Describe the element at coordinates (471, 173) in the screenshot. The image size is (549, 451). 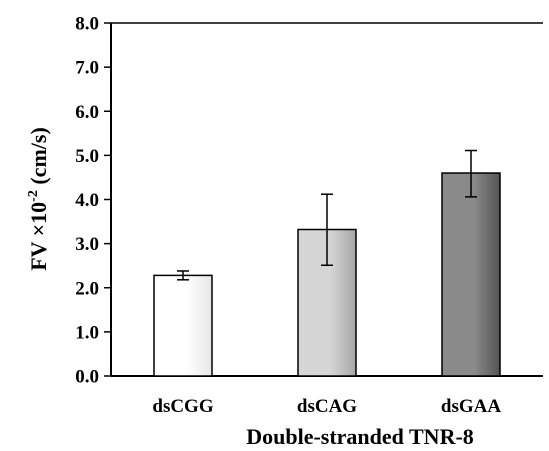
I see `error-bar-dsGAA` at that location.